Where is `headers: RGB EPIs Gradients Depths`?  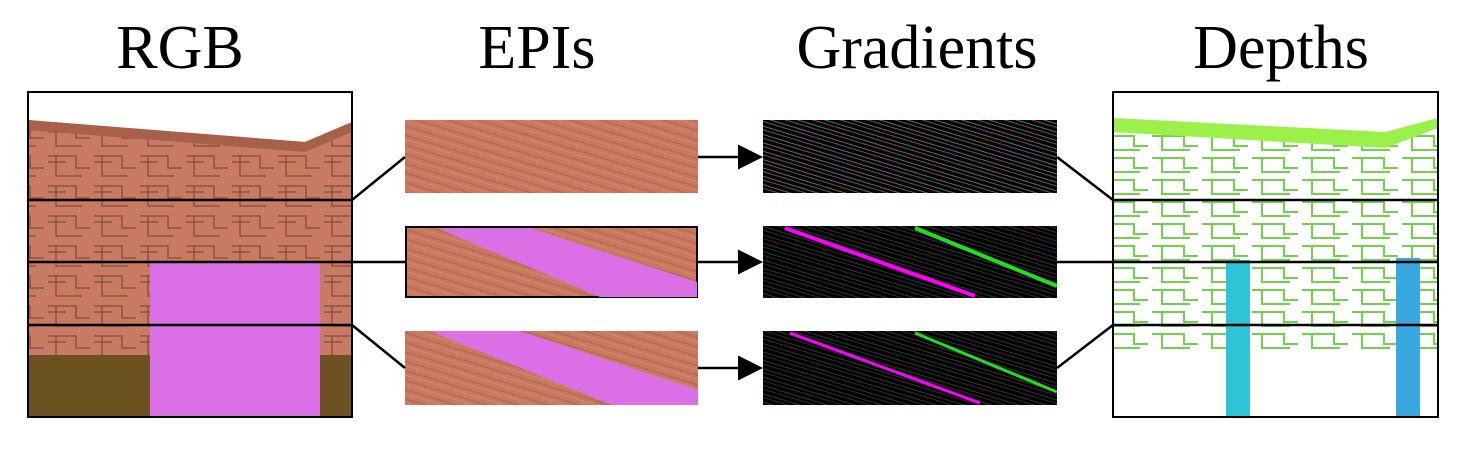
headers: RGB EPIs Gradients Depths is located at coordinates (742, 48).